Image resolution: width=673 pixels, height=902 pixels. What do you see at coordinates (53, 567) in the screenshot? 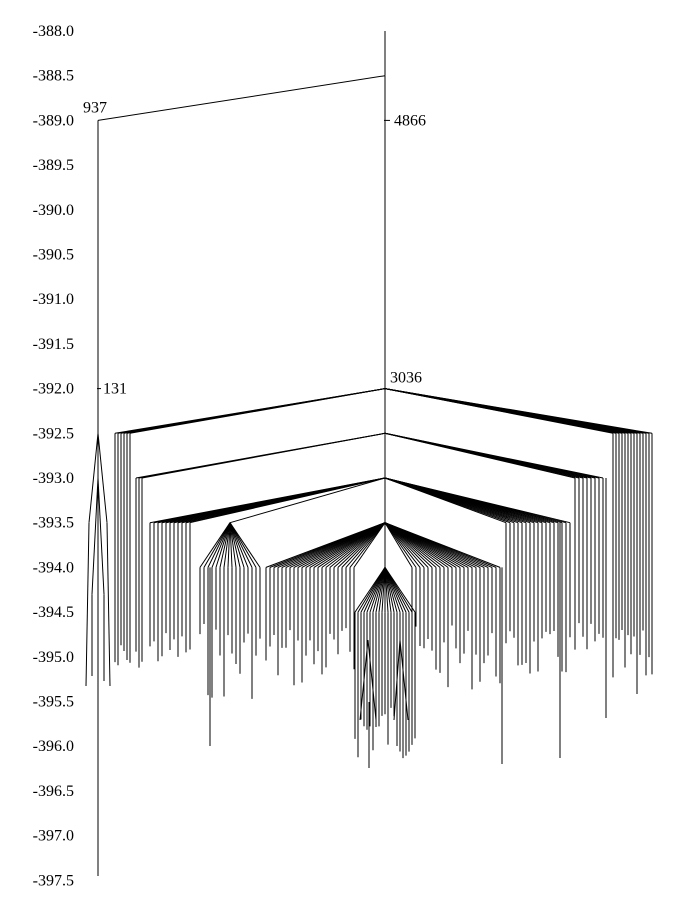
I see `y-tick-label: -394.0` at bounding box center [53, 567].